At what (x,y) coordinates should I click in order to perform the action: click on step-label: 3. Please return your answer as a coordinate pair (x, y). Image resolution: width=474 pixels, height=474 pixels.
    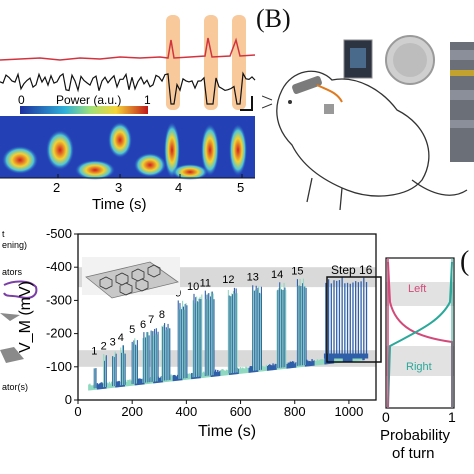
    Looking at the image, I should click on (113, 343).